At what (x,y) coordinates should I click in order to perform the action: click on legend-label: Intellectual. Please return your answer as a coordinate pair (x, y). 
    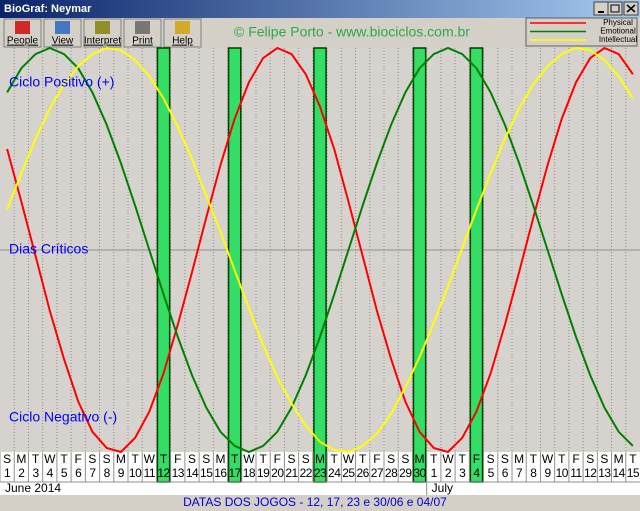
    Looking at the image, I should click on (618, 39).